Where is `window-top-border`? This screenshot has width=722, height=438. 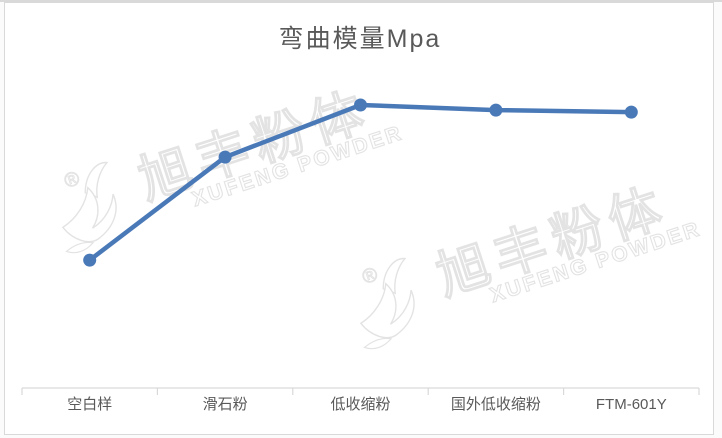 window-top-border is located at coordinates (361, 1).